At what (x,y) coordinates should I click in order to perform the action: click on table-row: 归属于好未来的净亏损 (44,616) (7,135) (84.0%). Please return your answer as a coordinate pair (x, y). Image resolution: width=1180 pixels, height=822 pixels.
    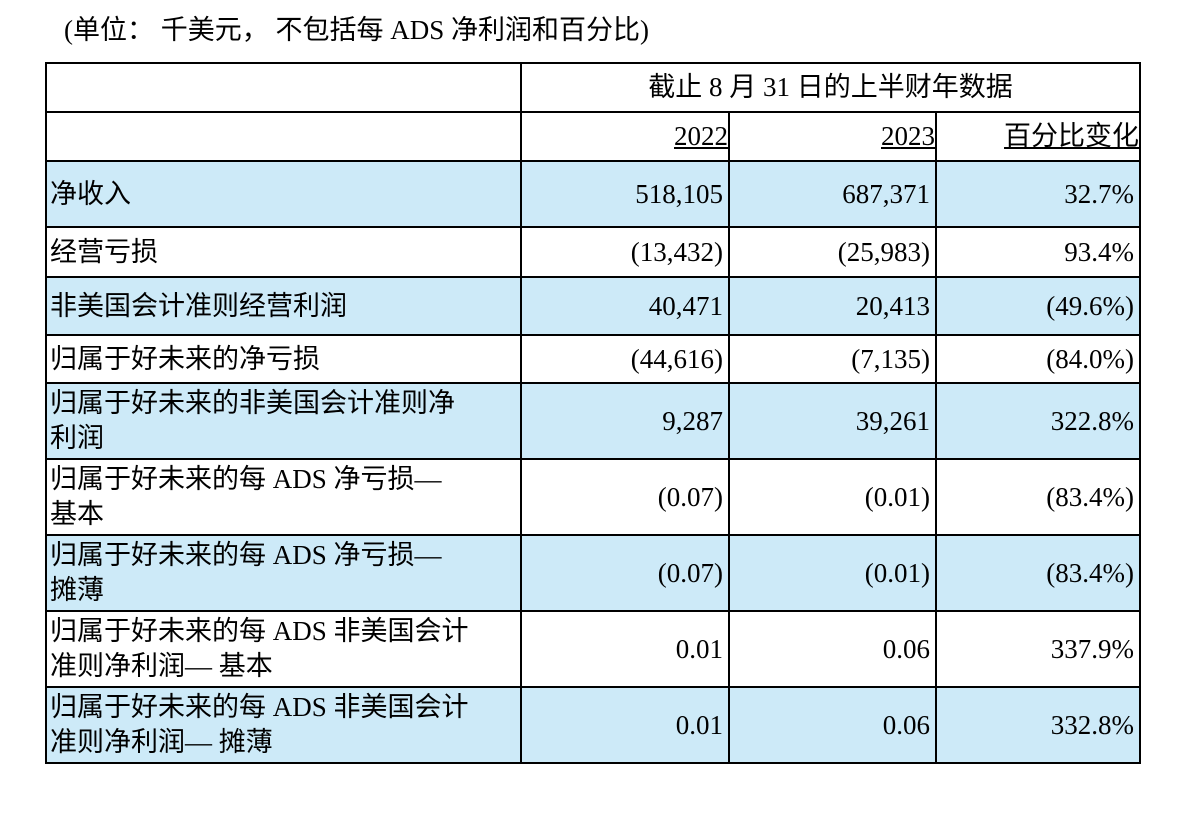
    Looking at the image, I should click on (593, 359).